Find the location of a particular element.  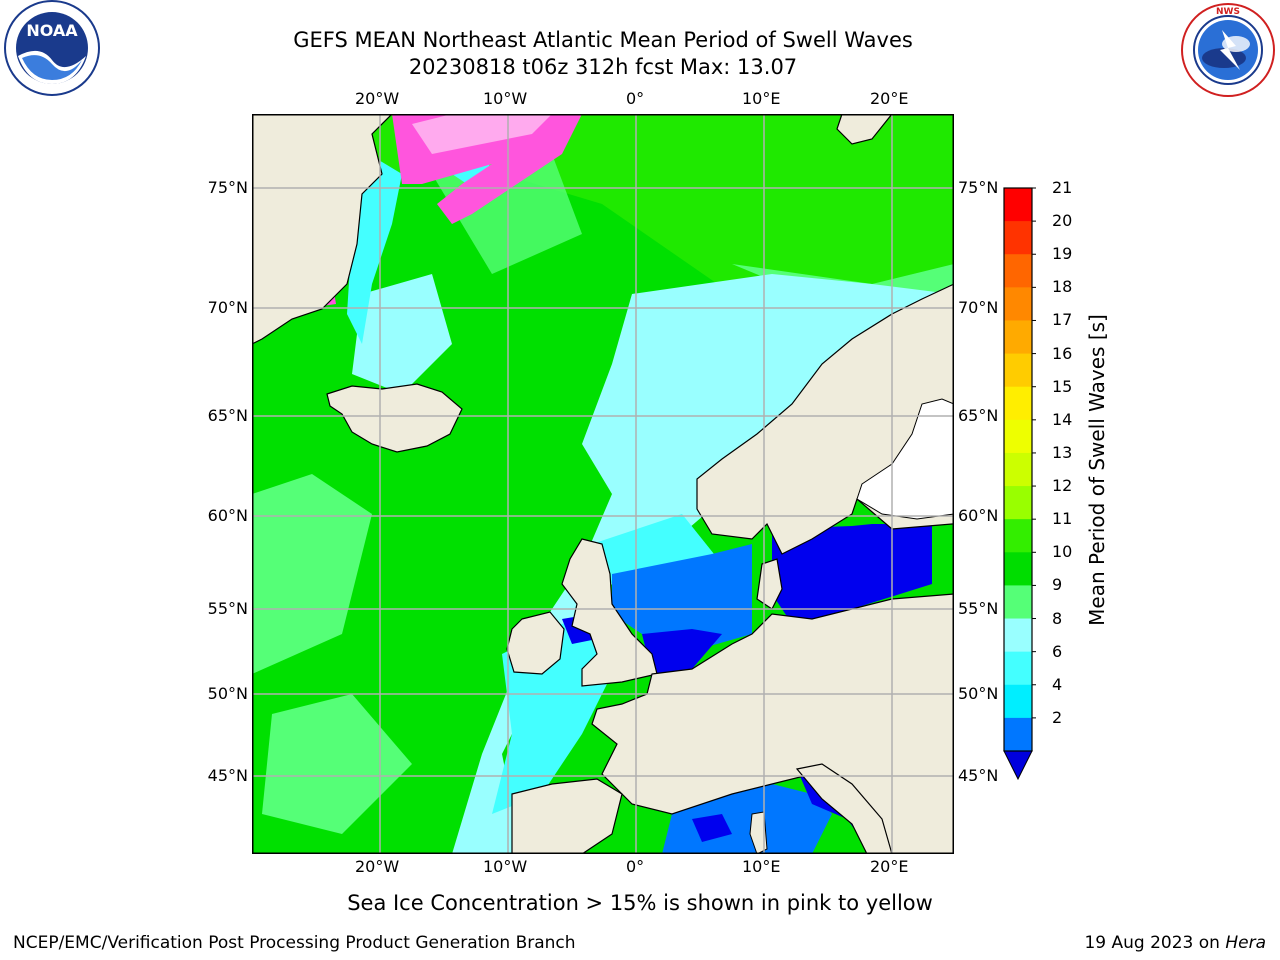

colorbar-tick-label: 4 is located at coordinates (1057, 684).